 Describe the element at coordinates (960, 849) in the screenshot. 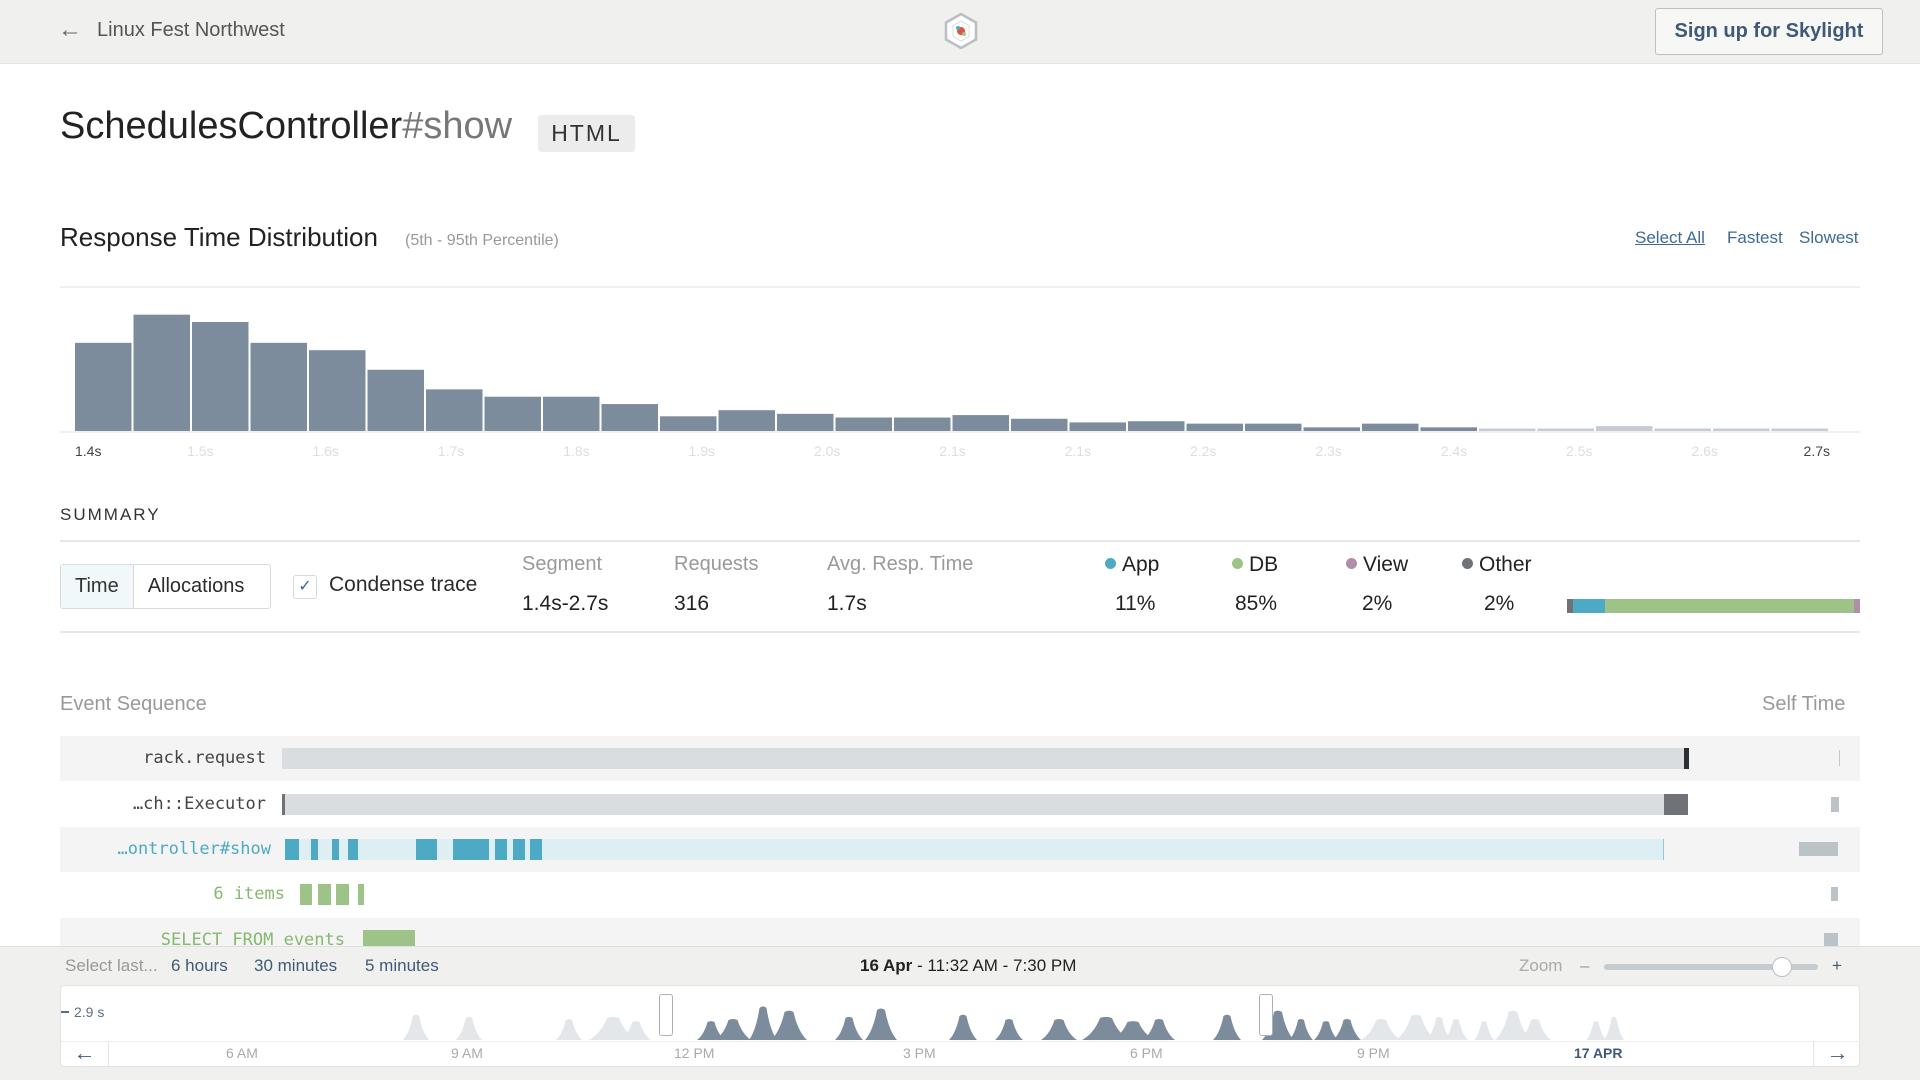

I see `event-row: …ontroller#show` at that location.